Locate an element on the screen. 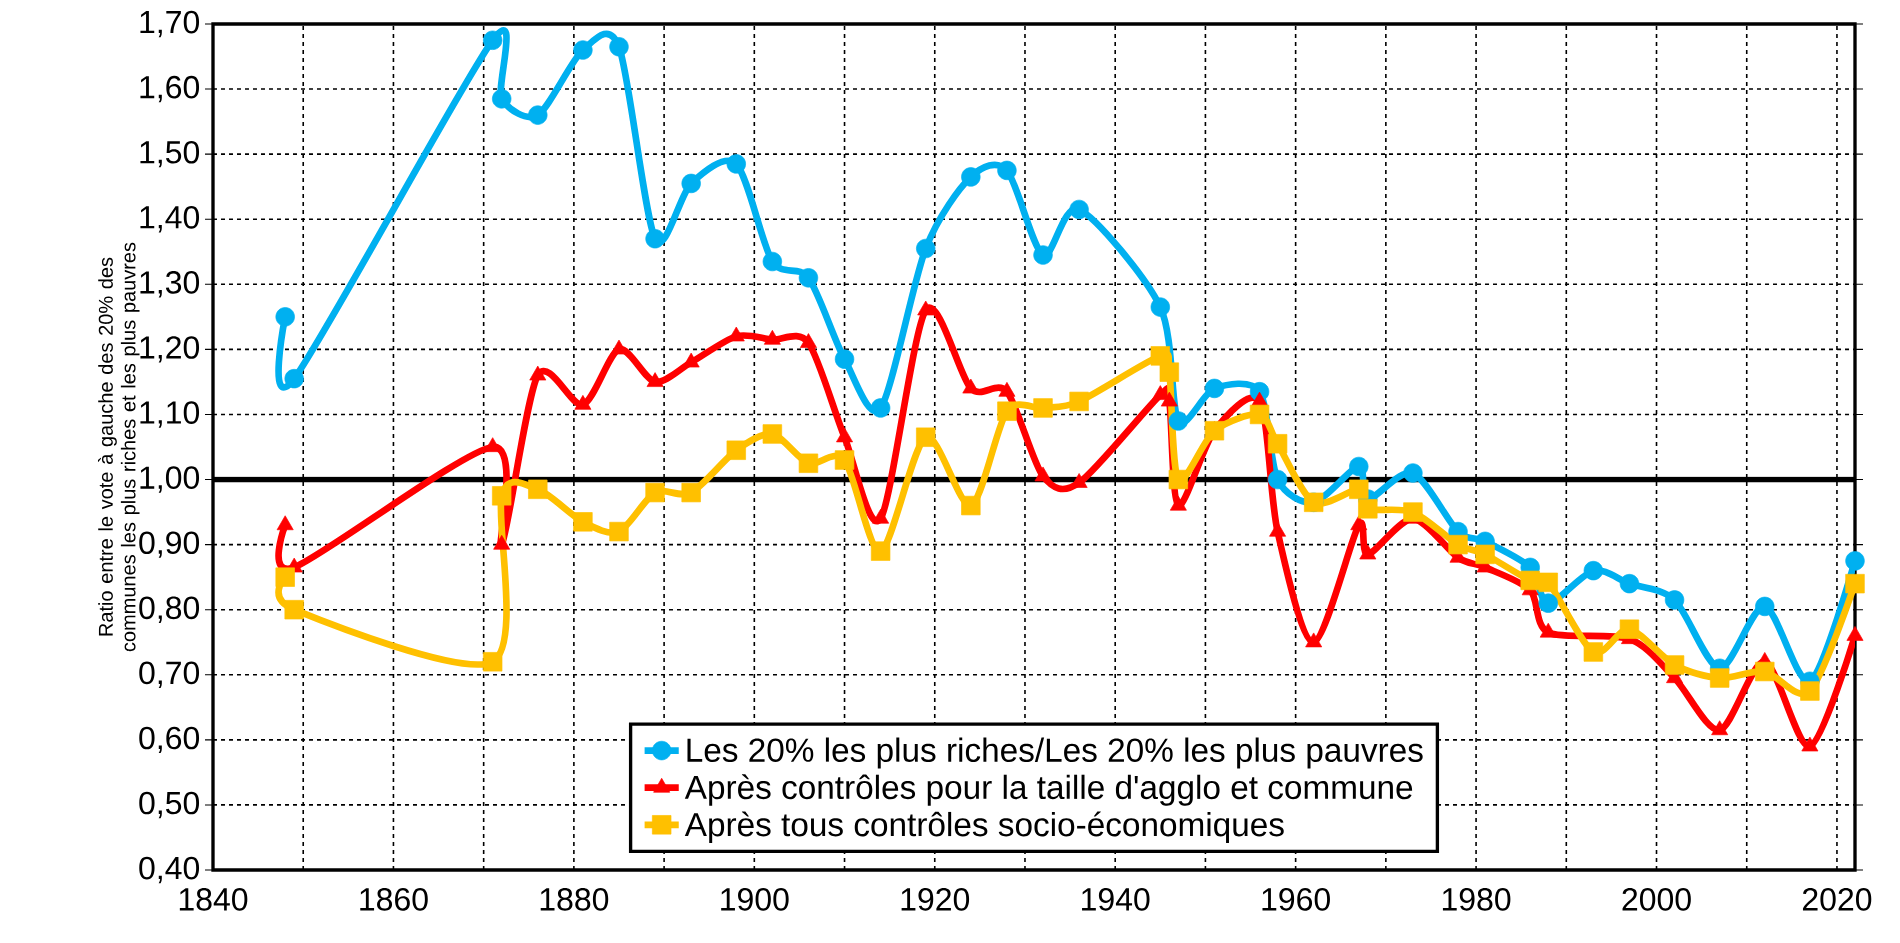 The height and width of the screenshot is (943, 1900). y-tick-label: 1,60 is located at coordinates (170, 89).